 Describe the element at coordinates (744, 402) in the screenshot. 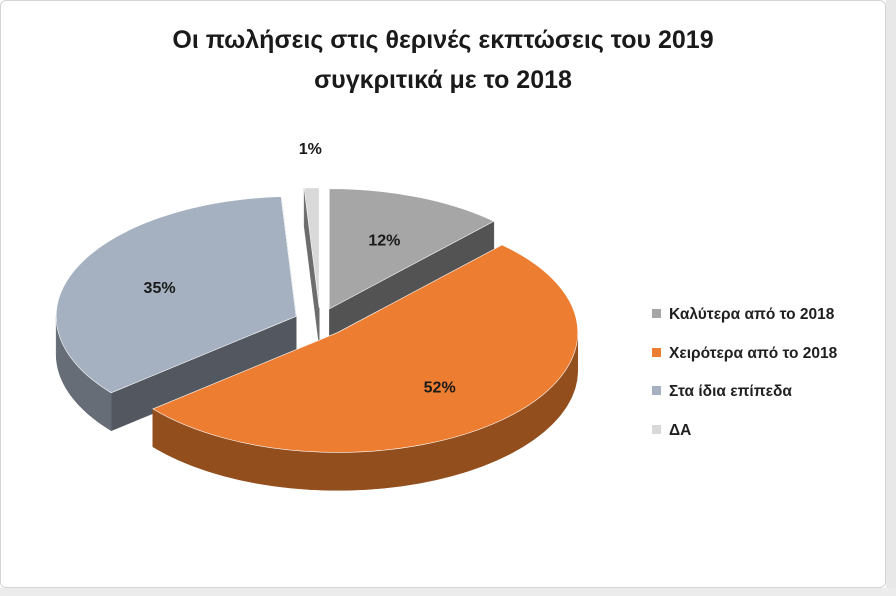

I see `legend-item: Στα ίδια επίπεδα` at that location.